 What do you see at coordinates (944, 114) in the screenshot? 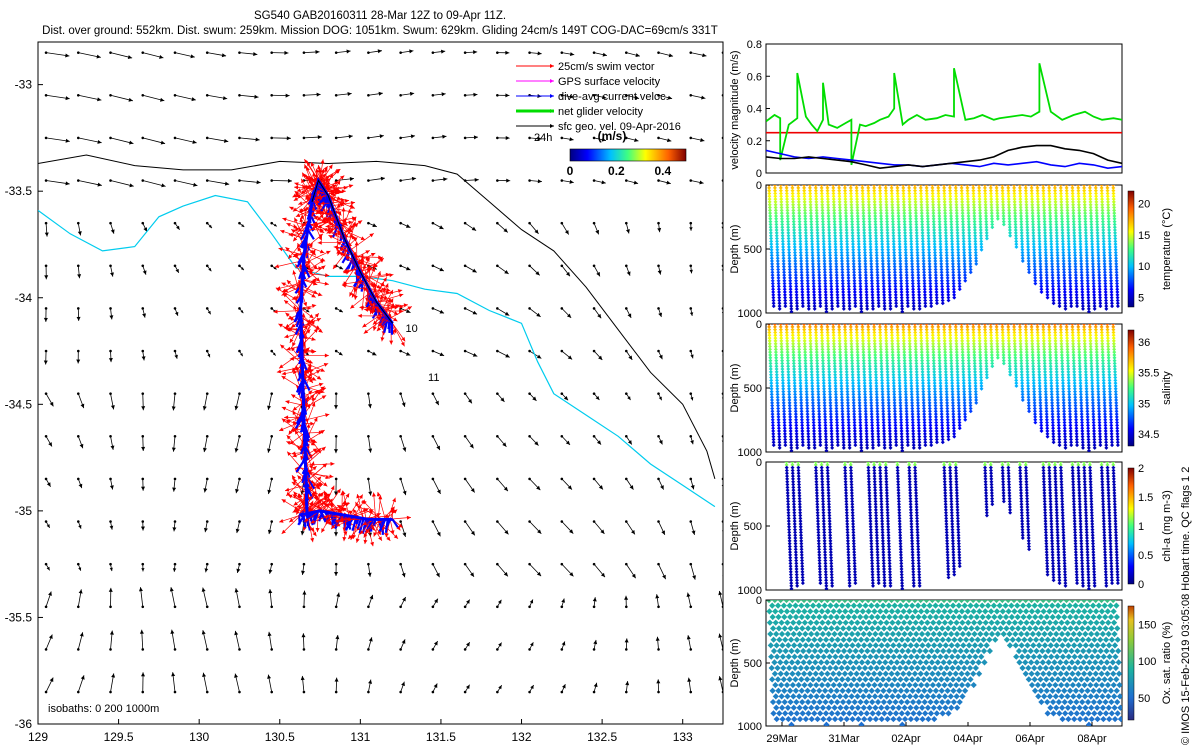
I see `velocity-series-line` at bounding box center [944, 114].